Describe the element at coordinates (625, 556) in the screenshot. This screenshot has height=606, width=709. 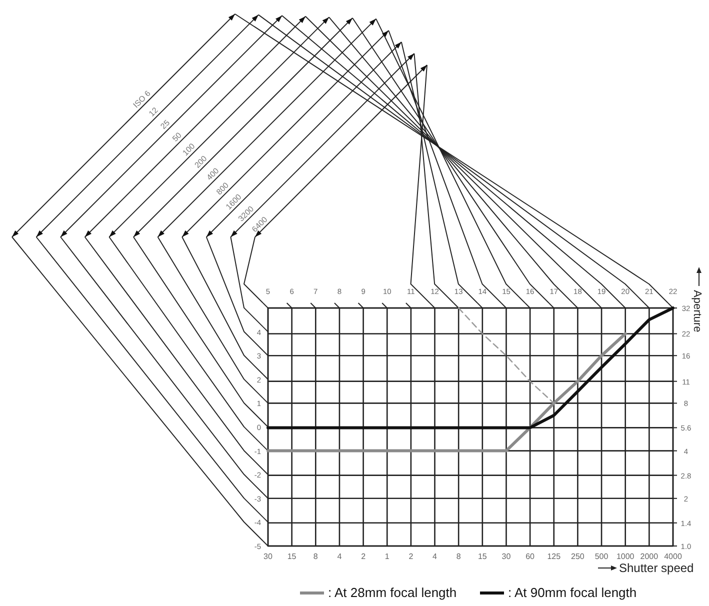
I see `x-tick-label: 1000` at that location.